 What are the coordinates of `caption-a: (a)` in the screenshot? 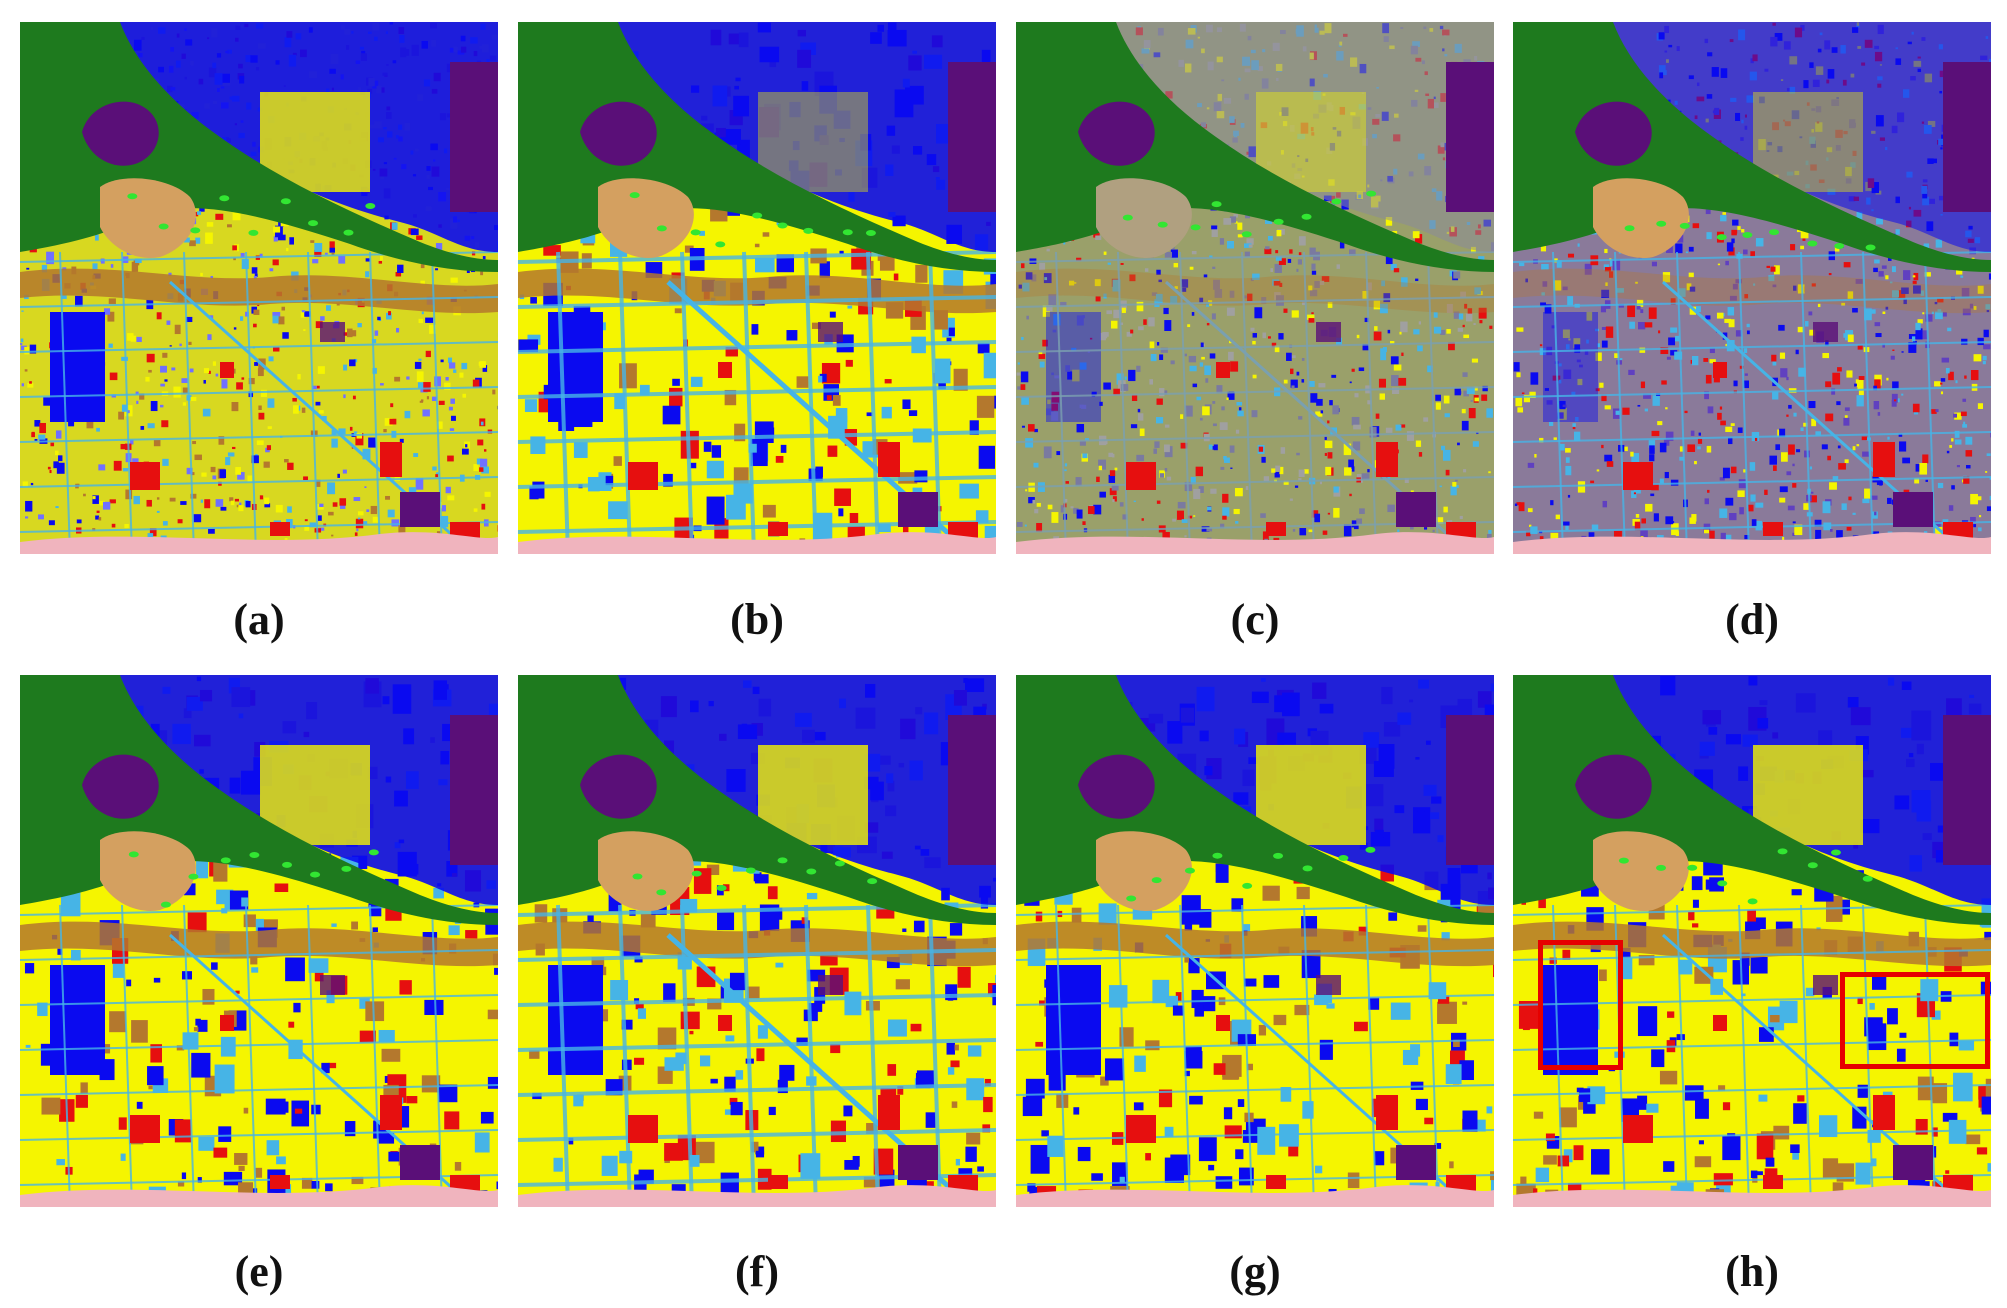 It's located at (259, 619).